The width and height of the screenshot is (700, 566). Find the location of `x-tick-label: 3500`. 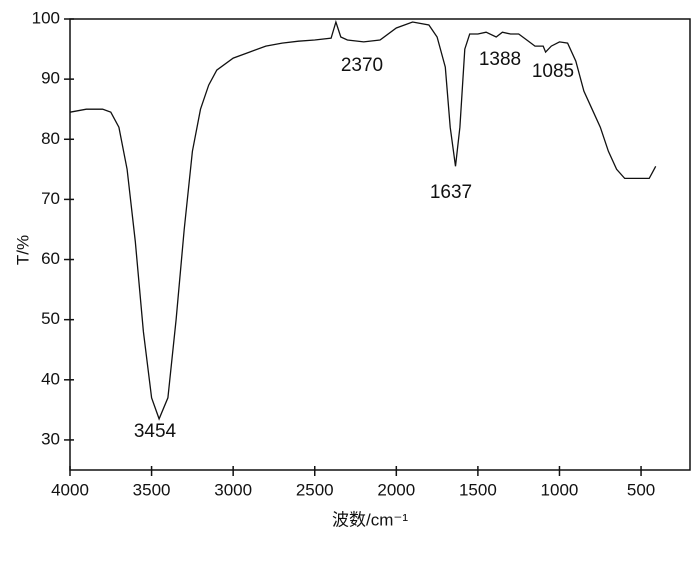

x-tick-label: 3500 is located at coordinates (152, 489).